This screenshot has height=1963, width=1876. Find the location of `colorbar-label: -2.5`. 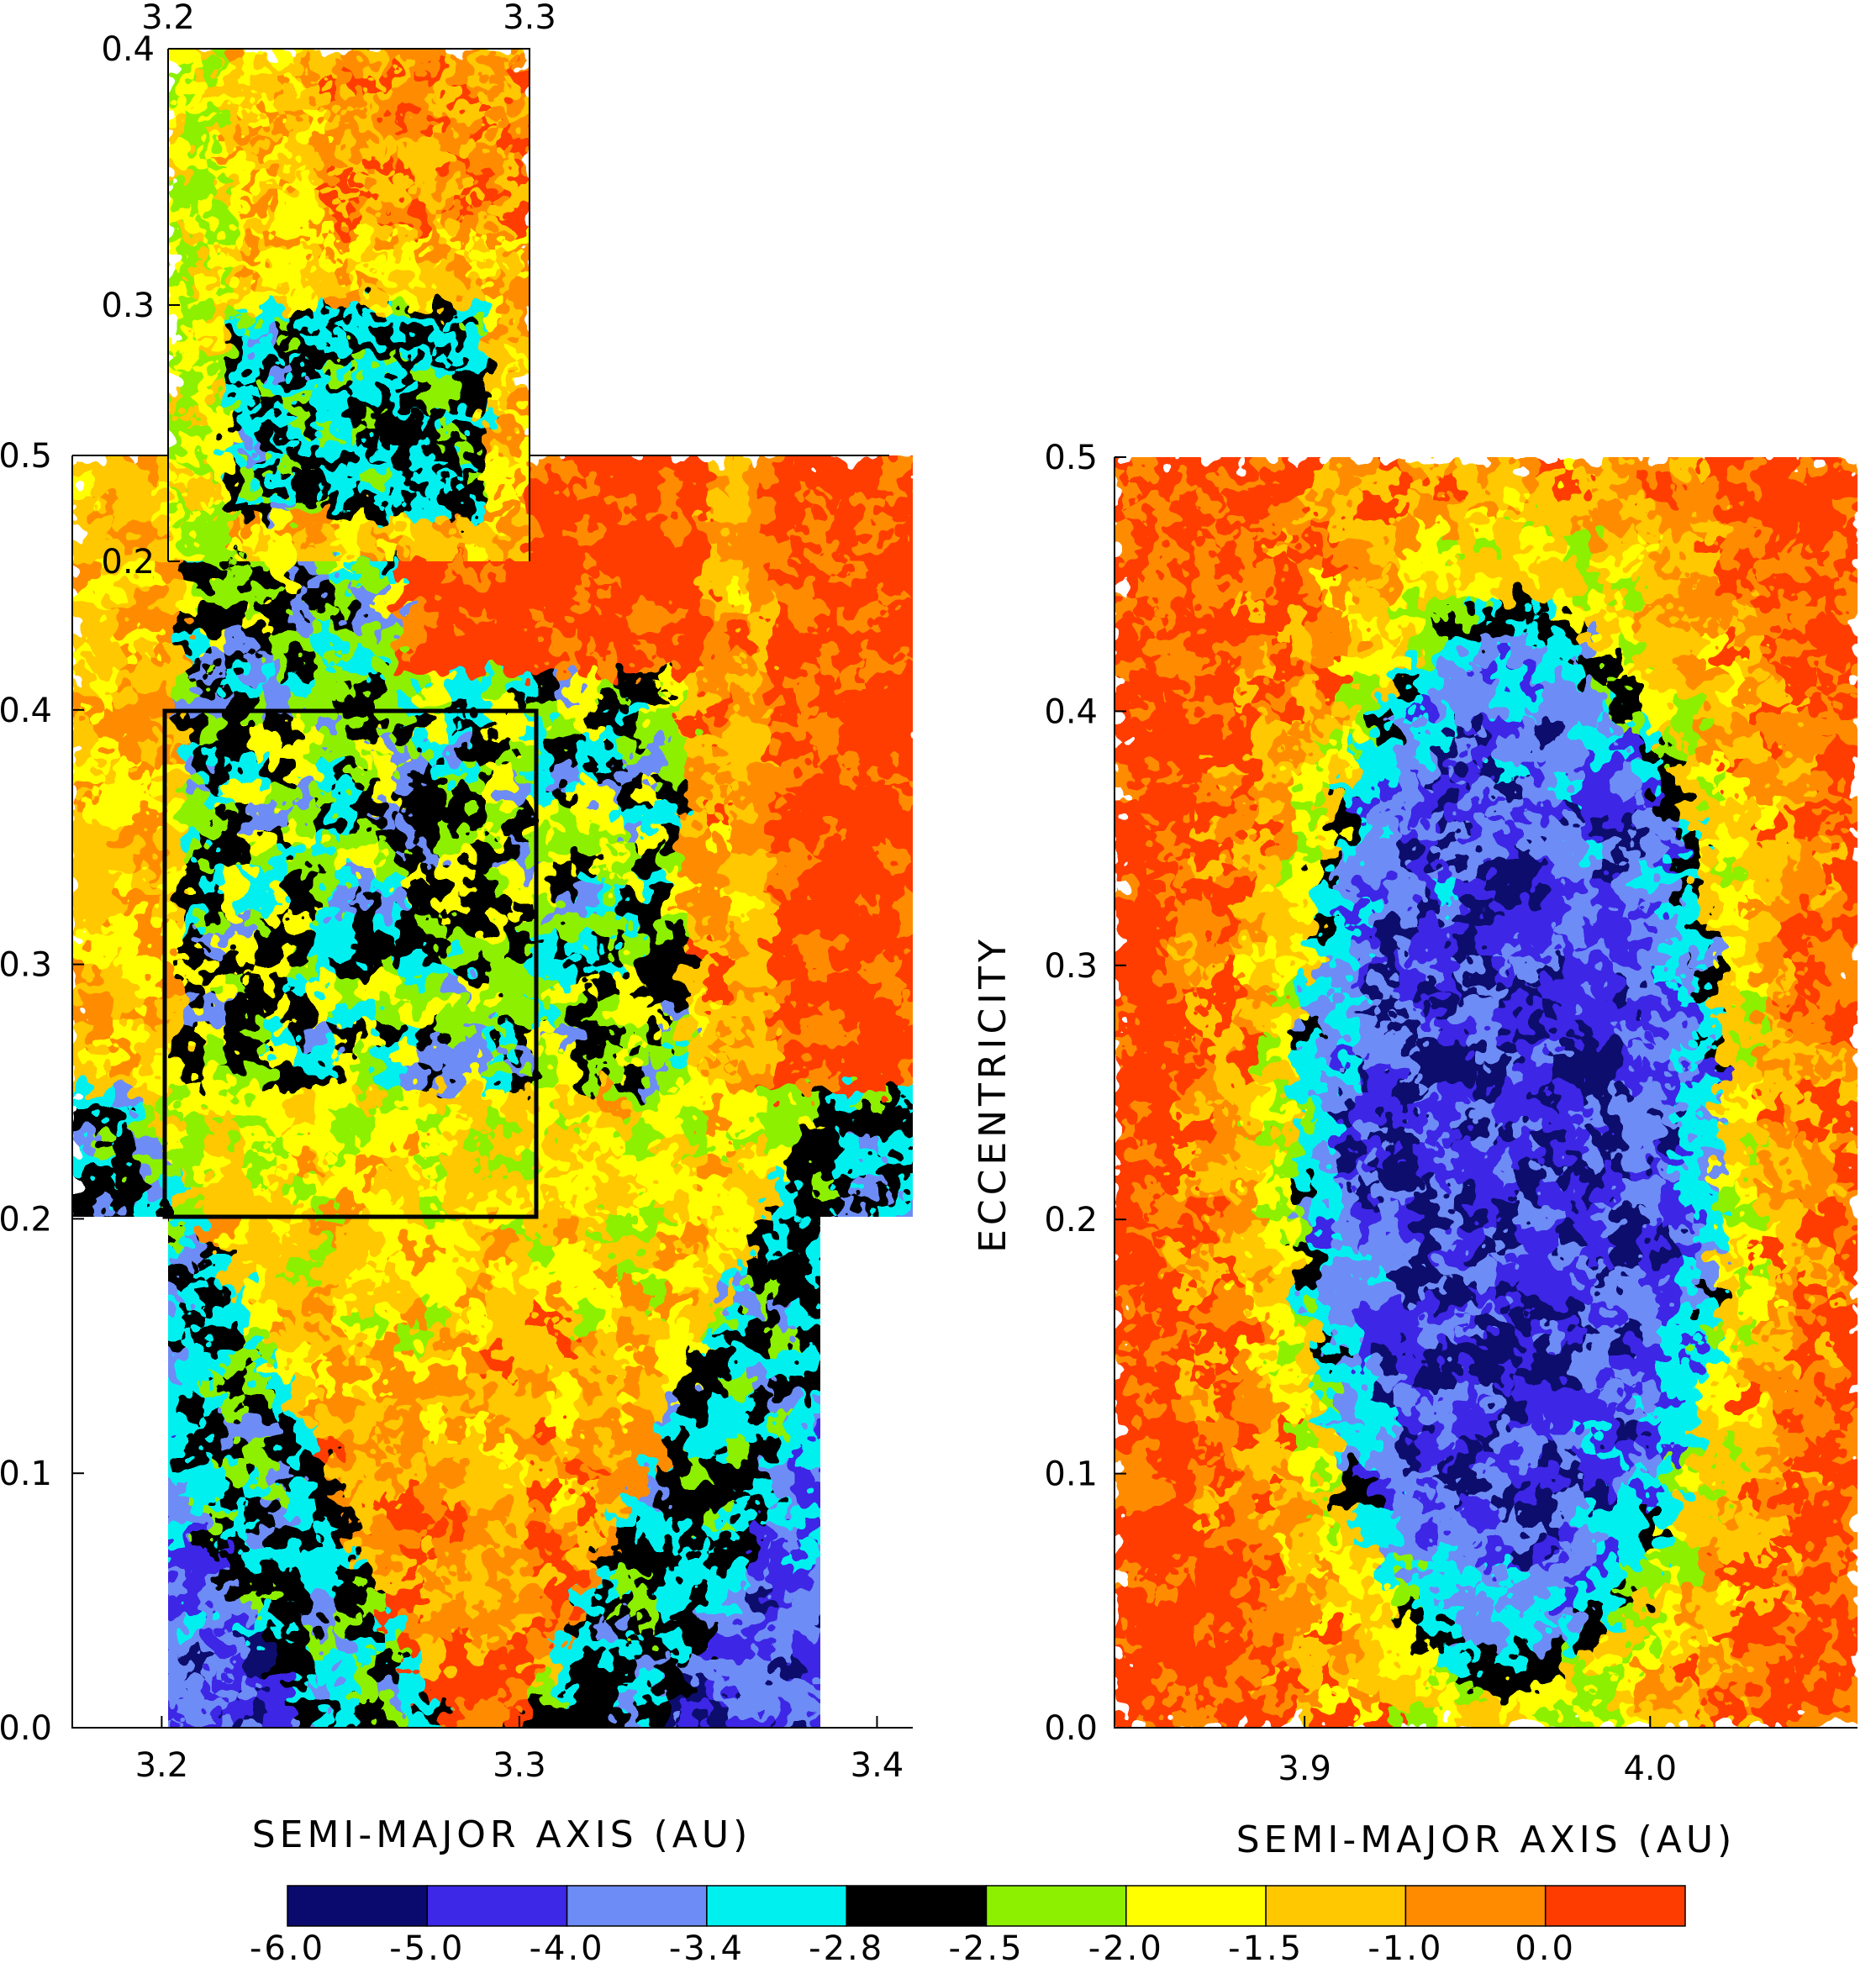

colorbar-label: -2.5 is located at coordinates (986, 1946).